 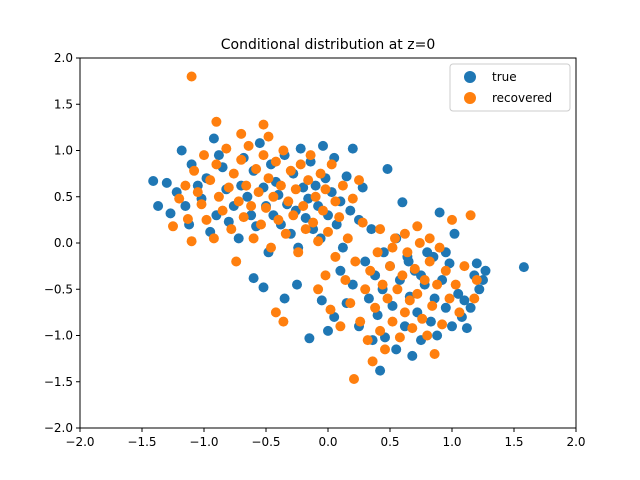 I want to click on y-tick-label: −2.0, so click(x=58, y=428).